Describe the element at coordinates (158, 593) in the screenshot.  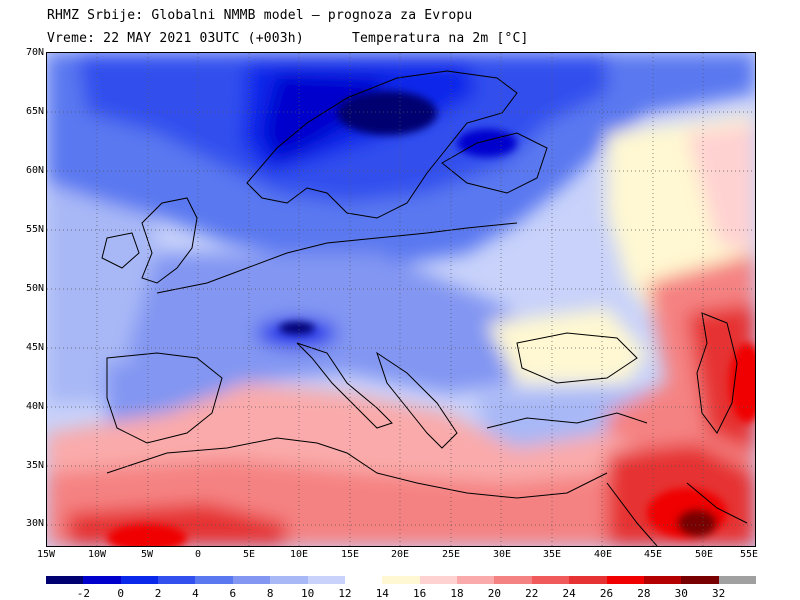
I see `colorbar-label: 2` at that location.